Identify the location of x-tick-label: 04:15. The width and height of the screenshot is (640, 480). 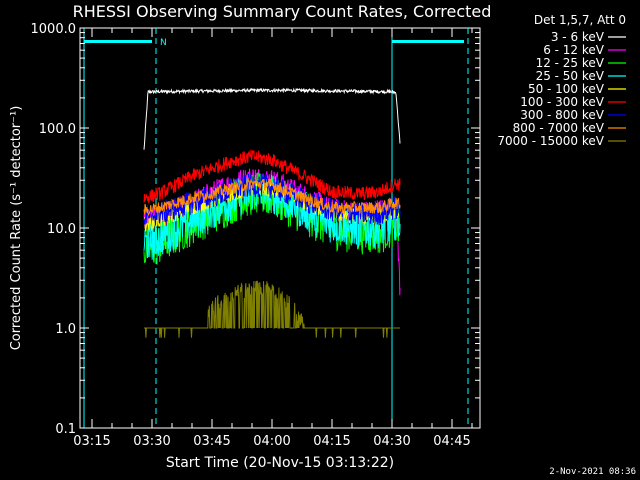
(331, 441).